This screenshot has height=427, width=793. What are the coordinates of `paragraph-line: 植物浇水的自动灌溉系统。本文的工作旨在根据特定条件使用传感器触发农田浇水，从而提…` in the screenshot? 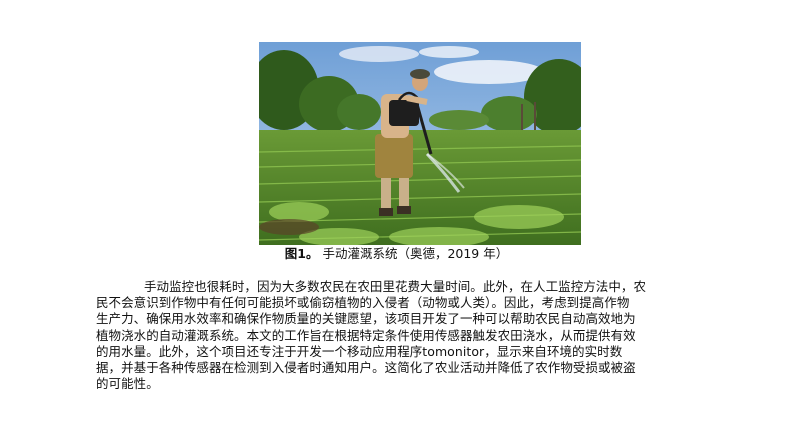 It's located at (366, 335).